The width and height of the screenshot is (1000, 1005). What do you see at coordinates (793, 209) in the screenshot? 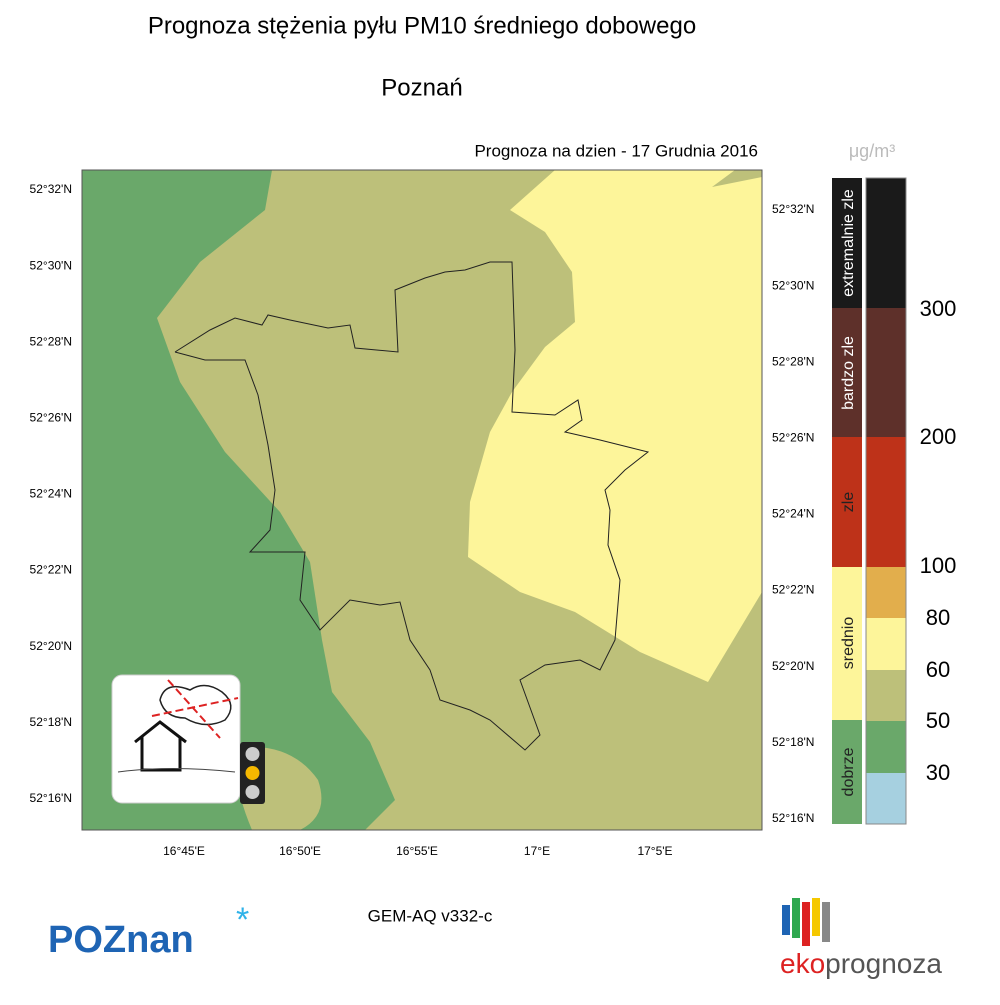
I see `lat-label-right: 52°32'N` at bounding box center [793, 209].